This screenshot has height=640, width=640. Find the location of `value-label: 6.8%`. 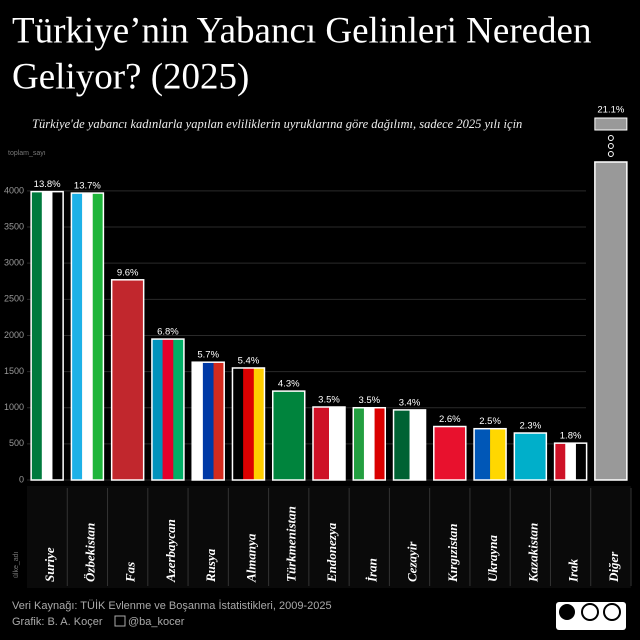

value-label: 6.8% is located at coordinates (168, 332).